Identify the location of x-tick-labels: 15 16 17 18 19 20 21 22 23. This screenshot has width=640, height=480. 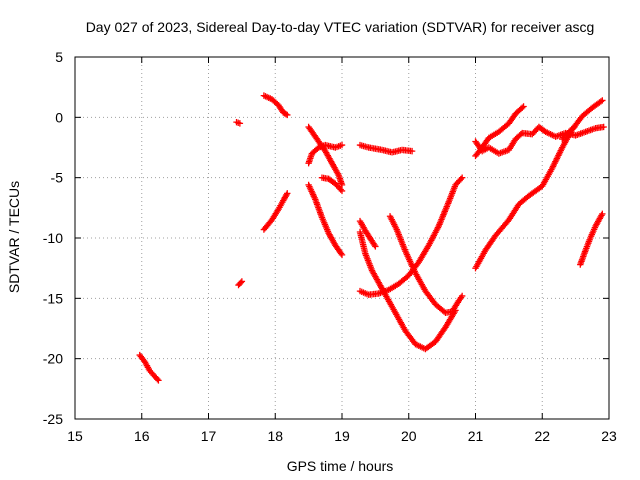
(342, 436).